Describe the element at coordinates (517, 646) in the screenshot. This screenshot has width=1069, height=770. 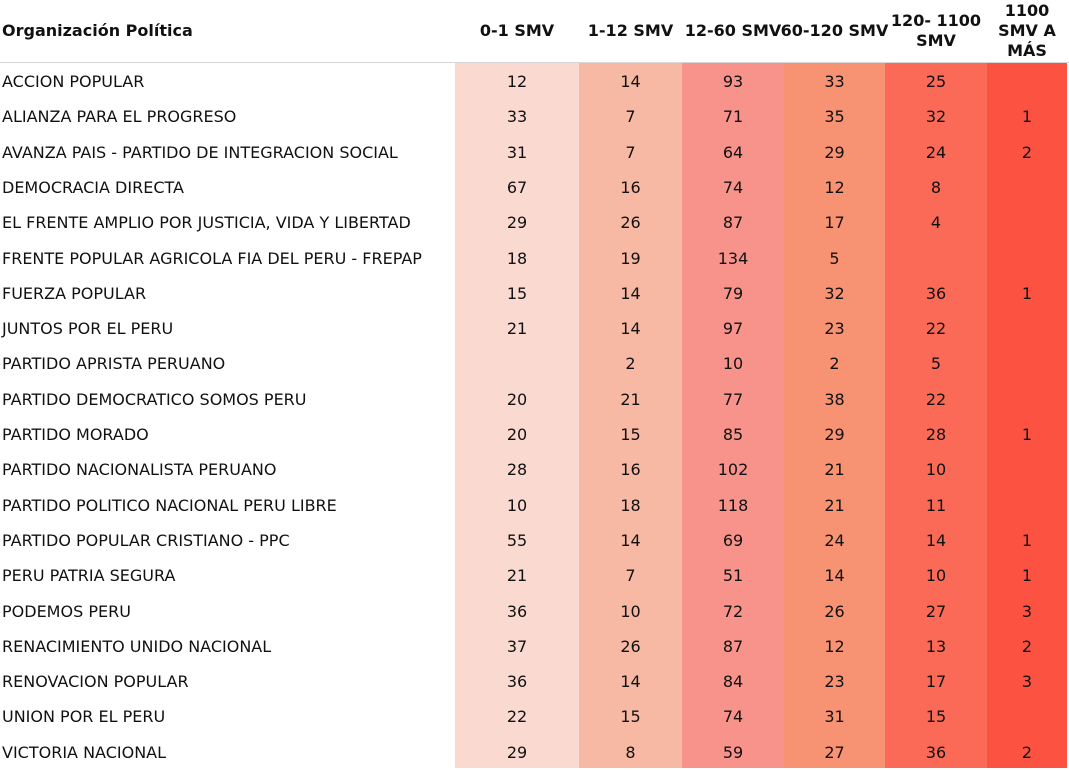
I see `cell-value: 37` at that location.